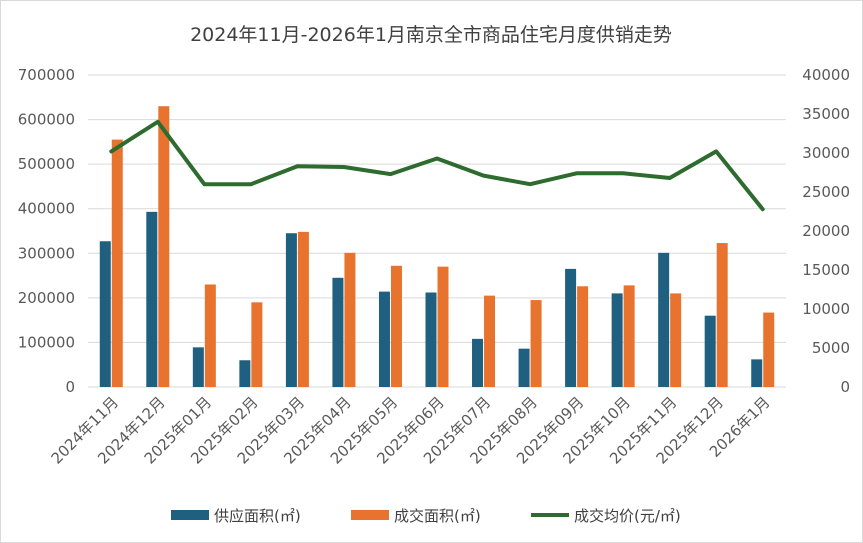 The height and width of the screenshot is (543, 863). Describe the element at coordinates (70, 387) in the screenshot. I see `left-tick-label: 0` at that location.